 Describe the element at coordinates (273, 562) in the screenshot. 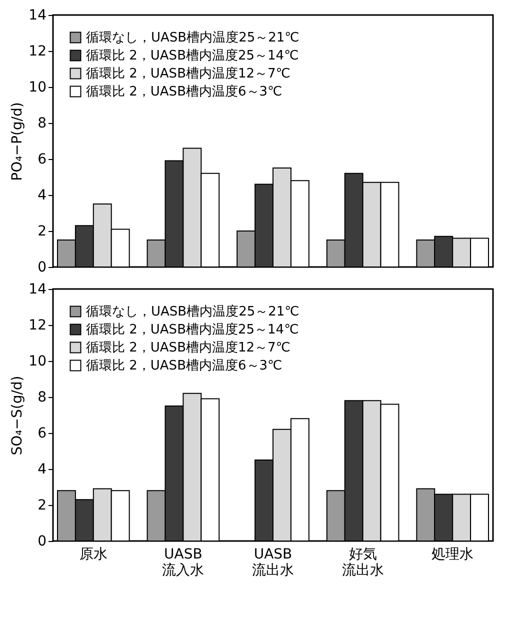

I see `x-tick-label: UASB流出水` at that location.